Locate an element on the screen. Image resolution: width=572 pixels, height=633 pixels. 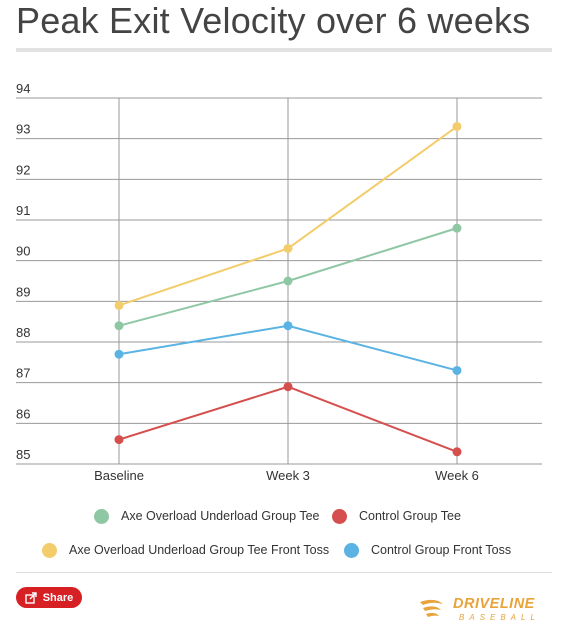
y-tick-label: 93 is located at coordinates (23, 129).